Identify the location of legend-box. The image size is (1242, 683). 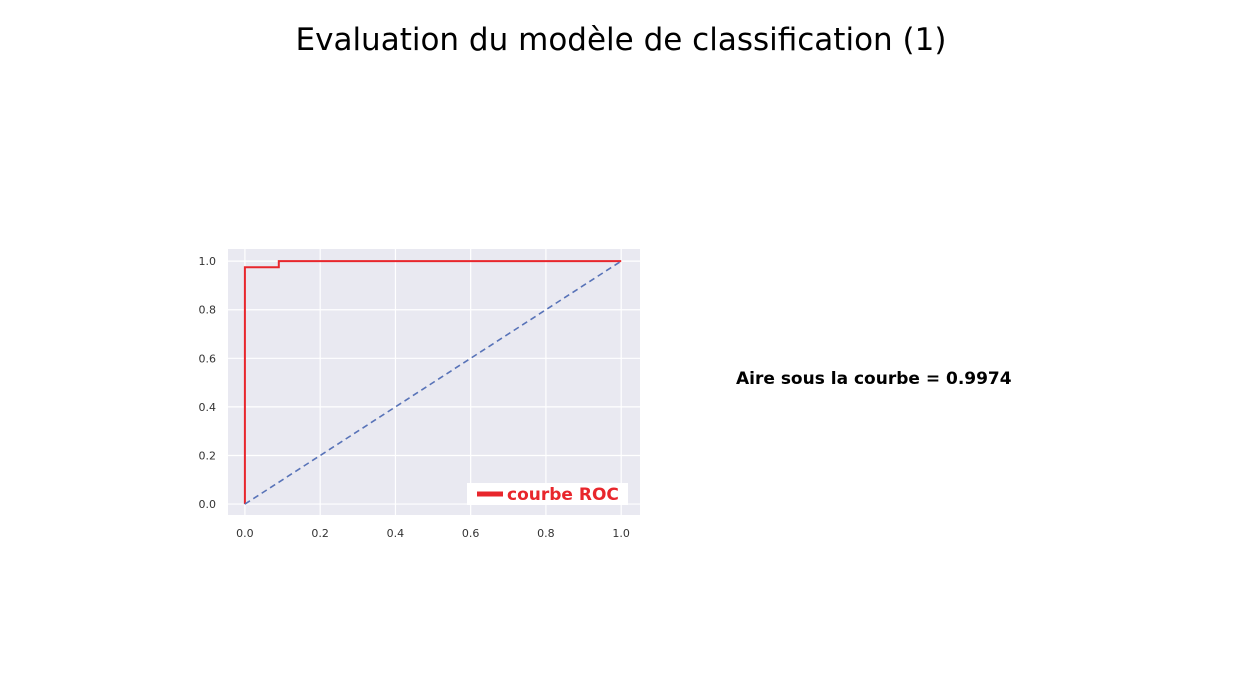
(547, 494).